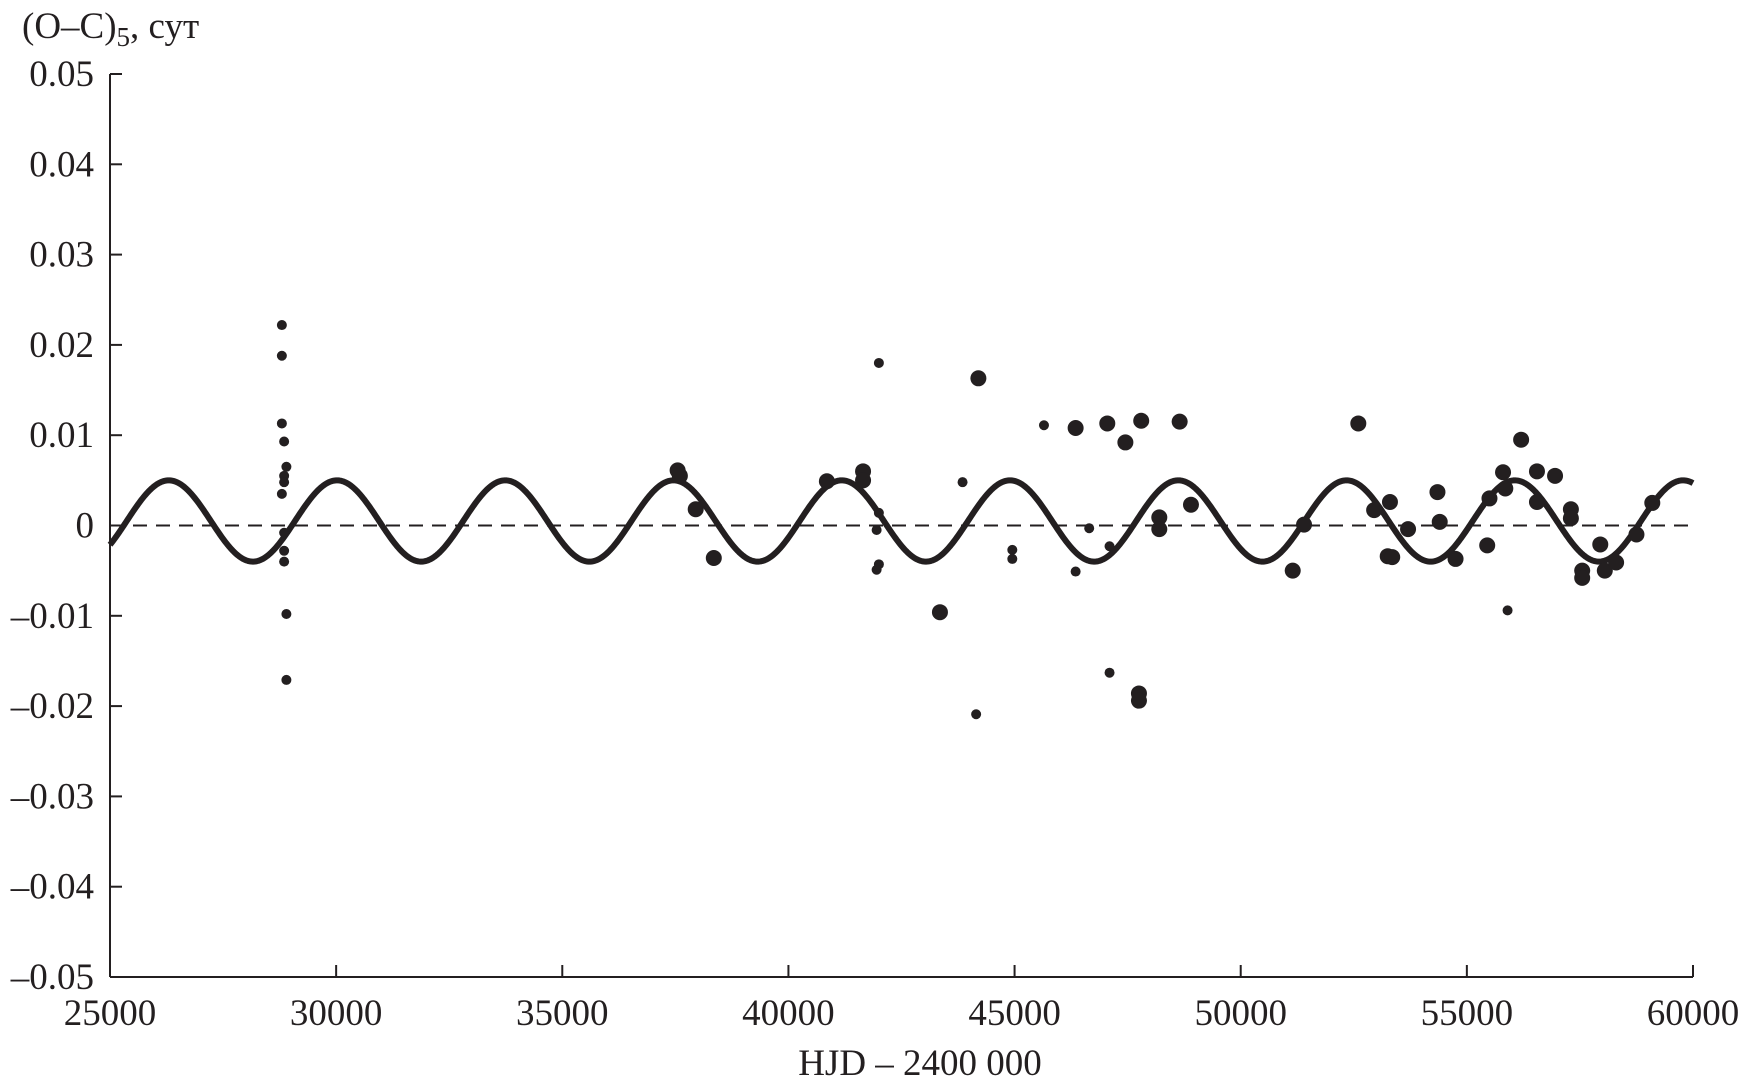 The width and height of the screenshot is (1748, 1089). What do you see at coordinates (562, 1013) in the screenshot?
I see `x-tick-label: 35000` at bounding box center [562, 1013].